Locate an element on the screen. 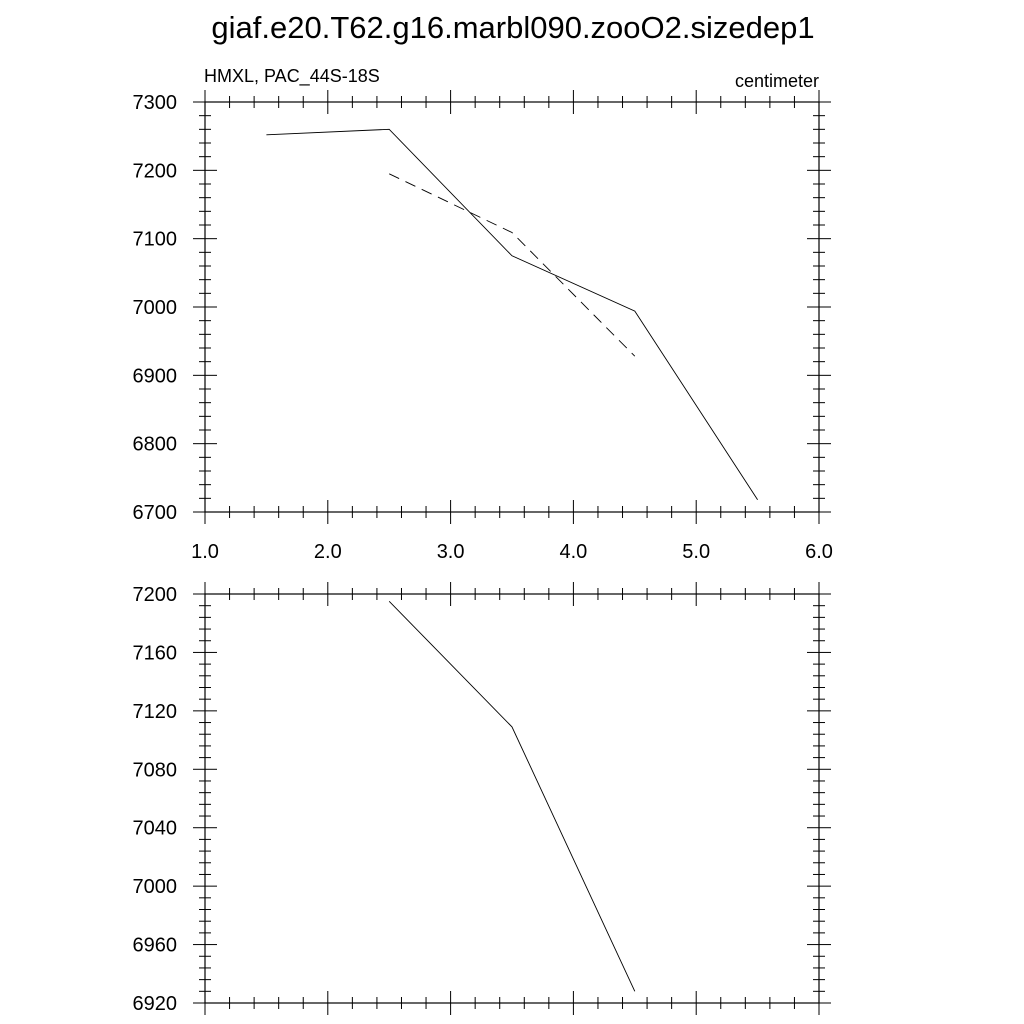 This screenshot has width=1024, height=1024. bottom-panel-y-tick-label: 7080 is located at coordinates (155, 770).